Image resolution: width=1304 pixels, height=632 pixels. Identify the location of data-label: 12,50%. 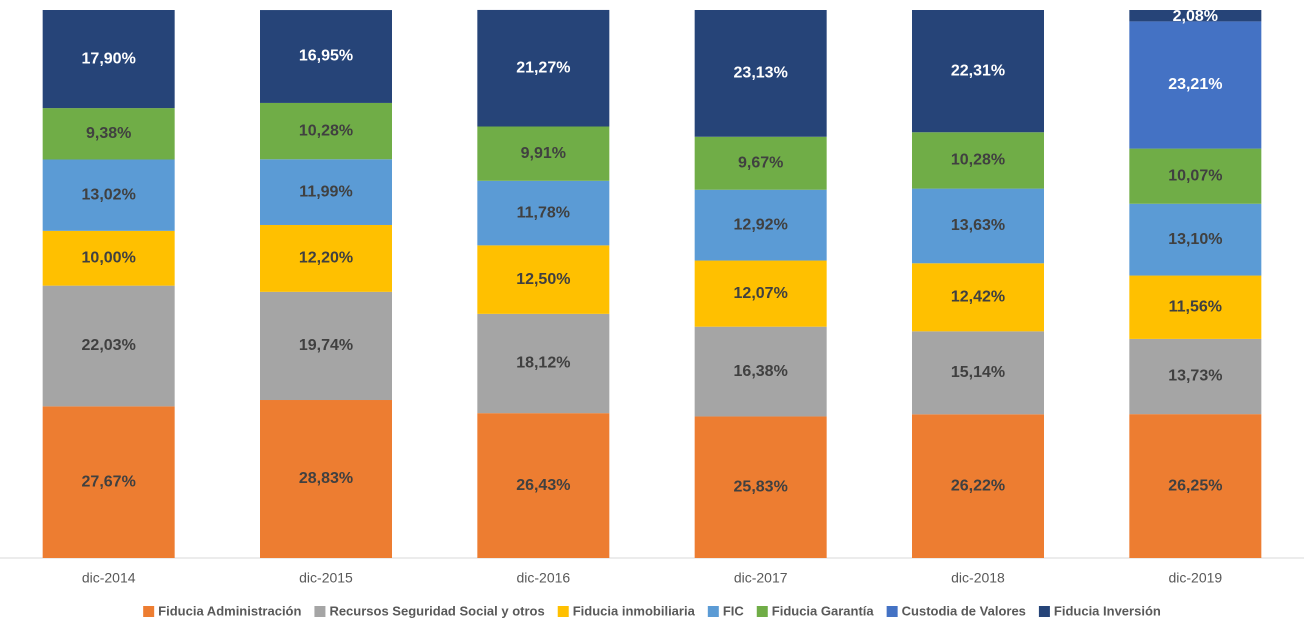
(543, 279).